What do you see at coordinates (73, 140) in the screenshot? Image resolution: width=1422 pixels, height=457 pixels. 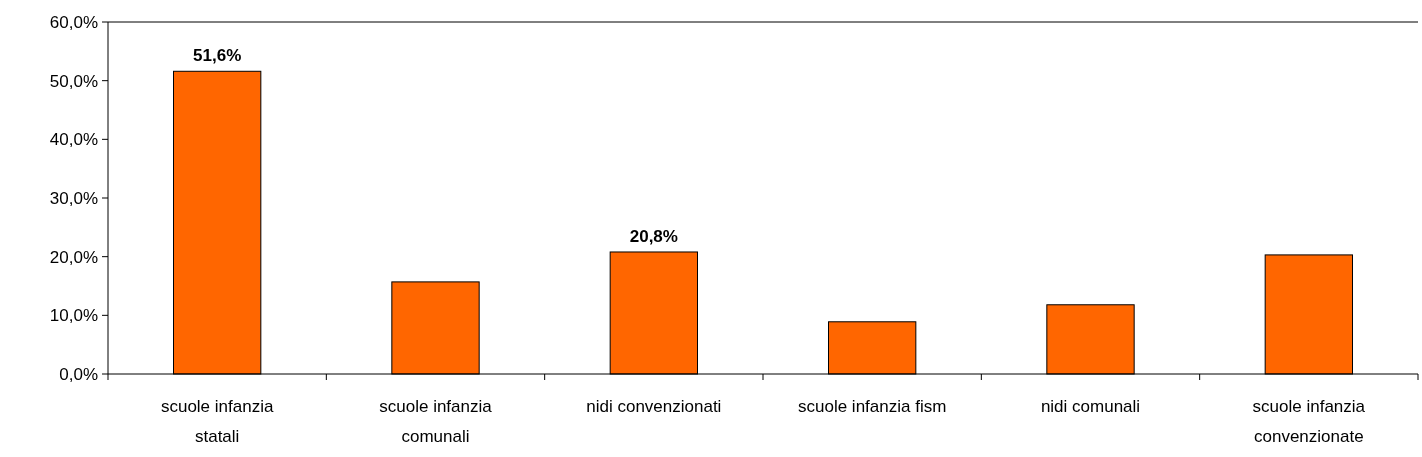 I see `y-tick-label: 40,0%` at bounding box center [73, 140].